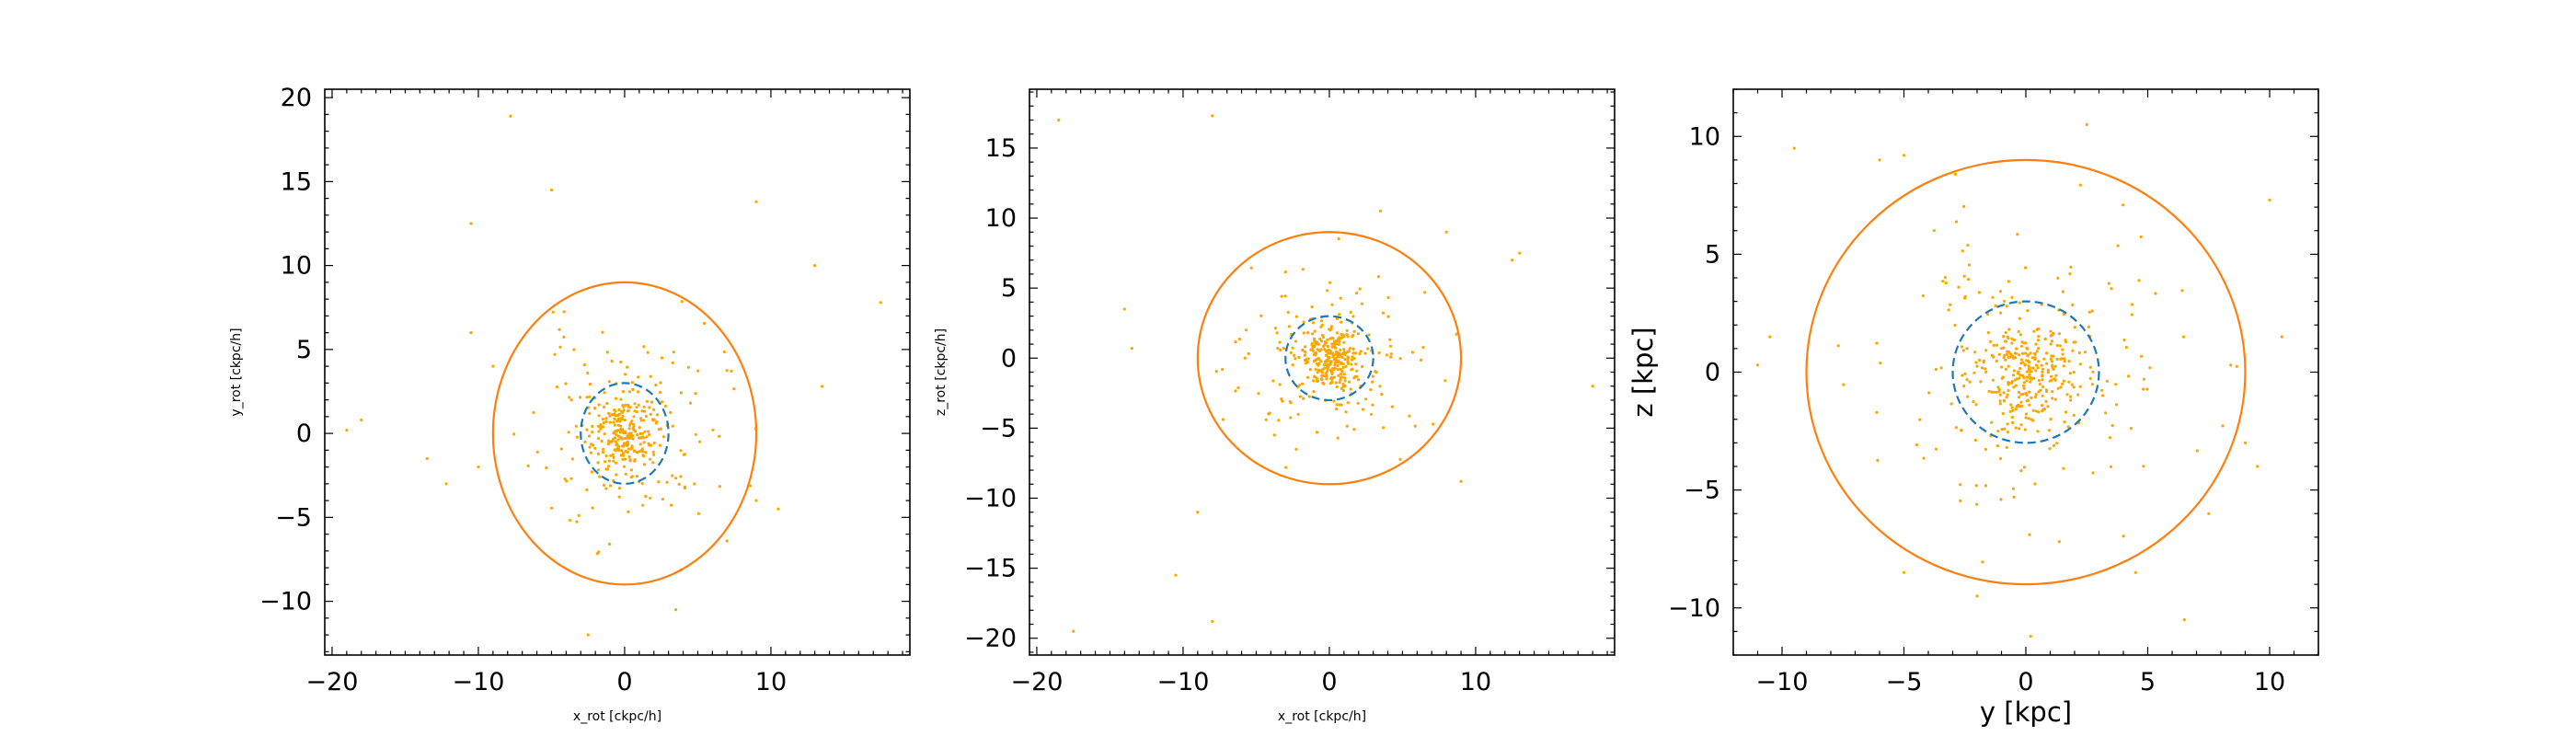  What do you see at coordinates (331, 682) in the screenshot?
I see `x-tick-label: −20` at bounding box center [331, 682].